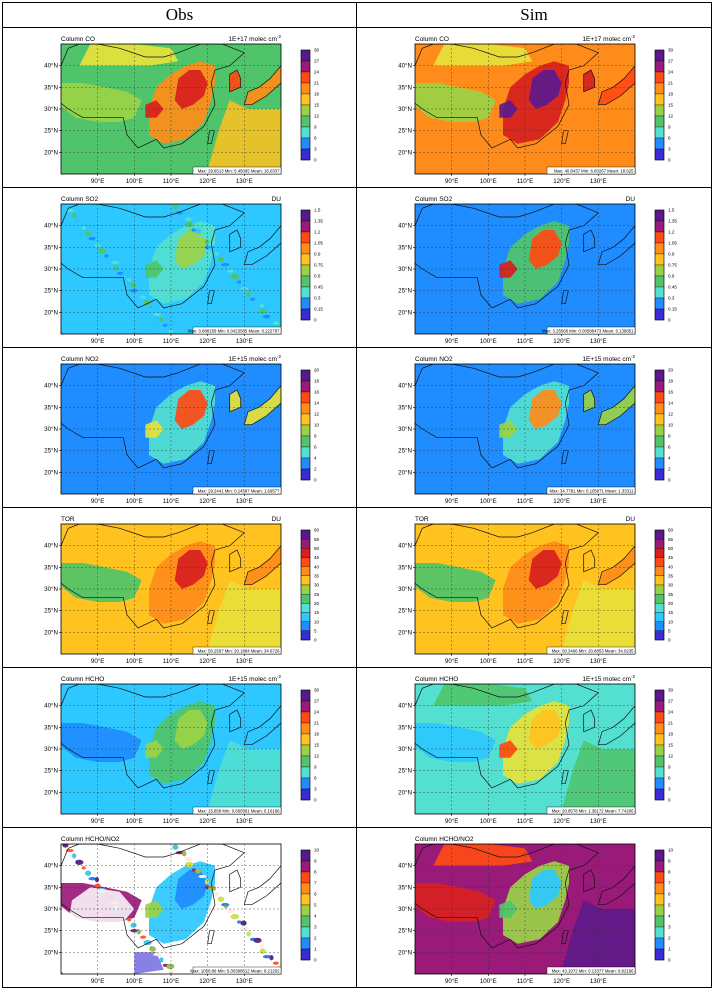 The width and height of the screenshot is (713, 988). What do you see at coordinates (179, 15) in the screenshot?
I see `obs-column-header: Obs` at bounding box center [179, 15].